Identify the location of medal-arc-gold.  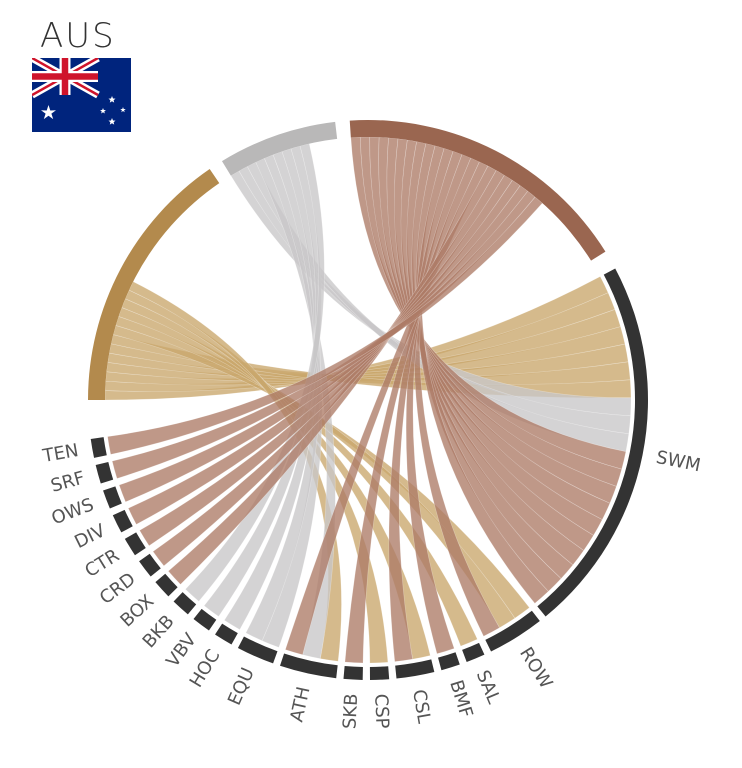
(154, 284).